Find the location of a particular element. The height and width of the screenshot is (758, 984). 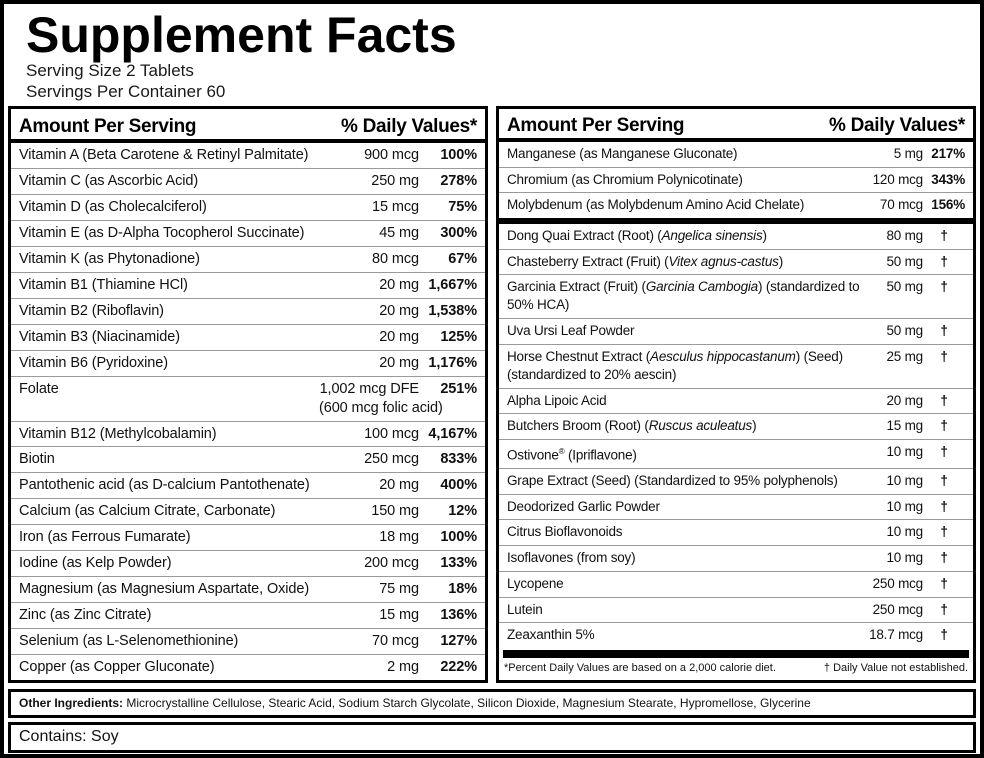

page-title: Supplement Facts is located at coordinates (241, 35).